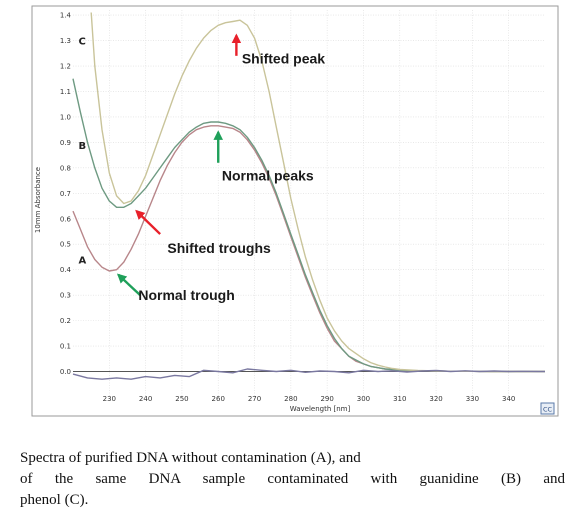  What do you see at coordinates (66, 219) in the screenshot?
I see `y-tick-label: 0.6` at bounding box center [66, 219].